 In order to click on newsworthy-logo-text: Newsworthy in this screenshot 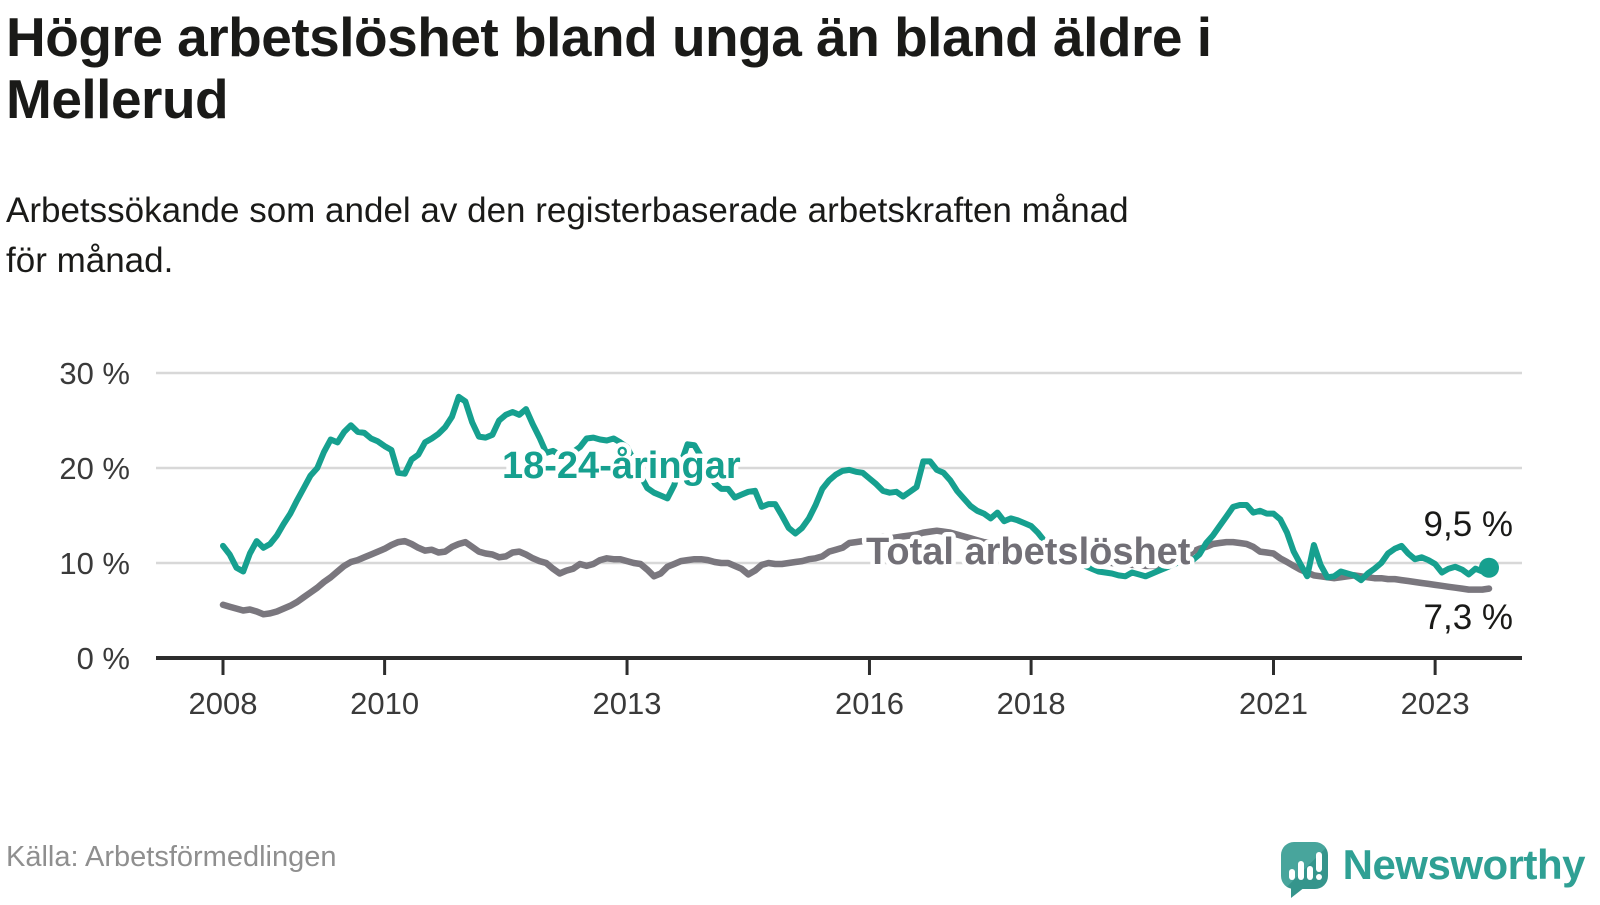, I will do `click(1464, 864)`.